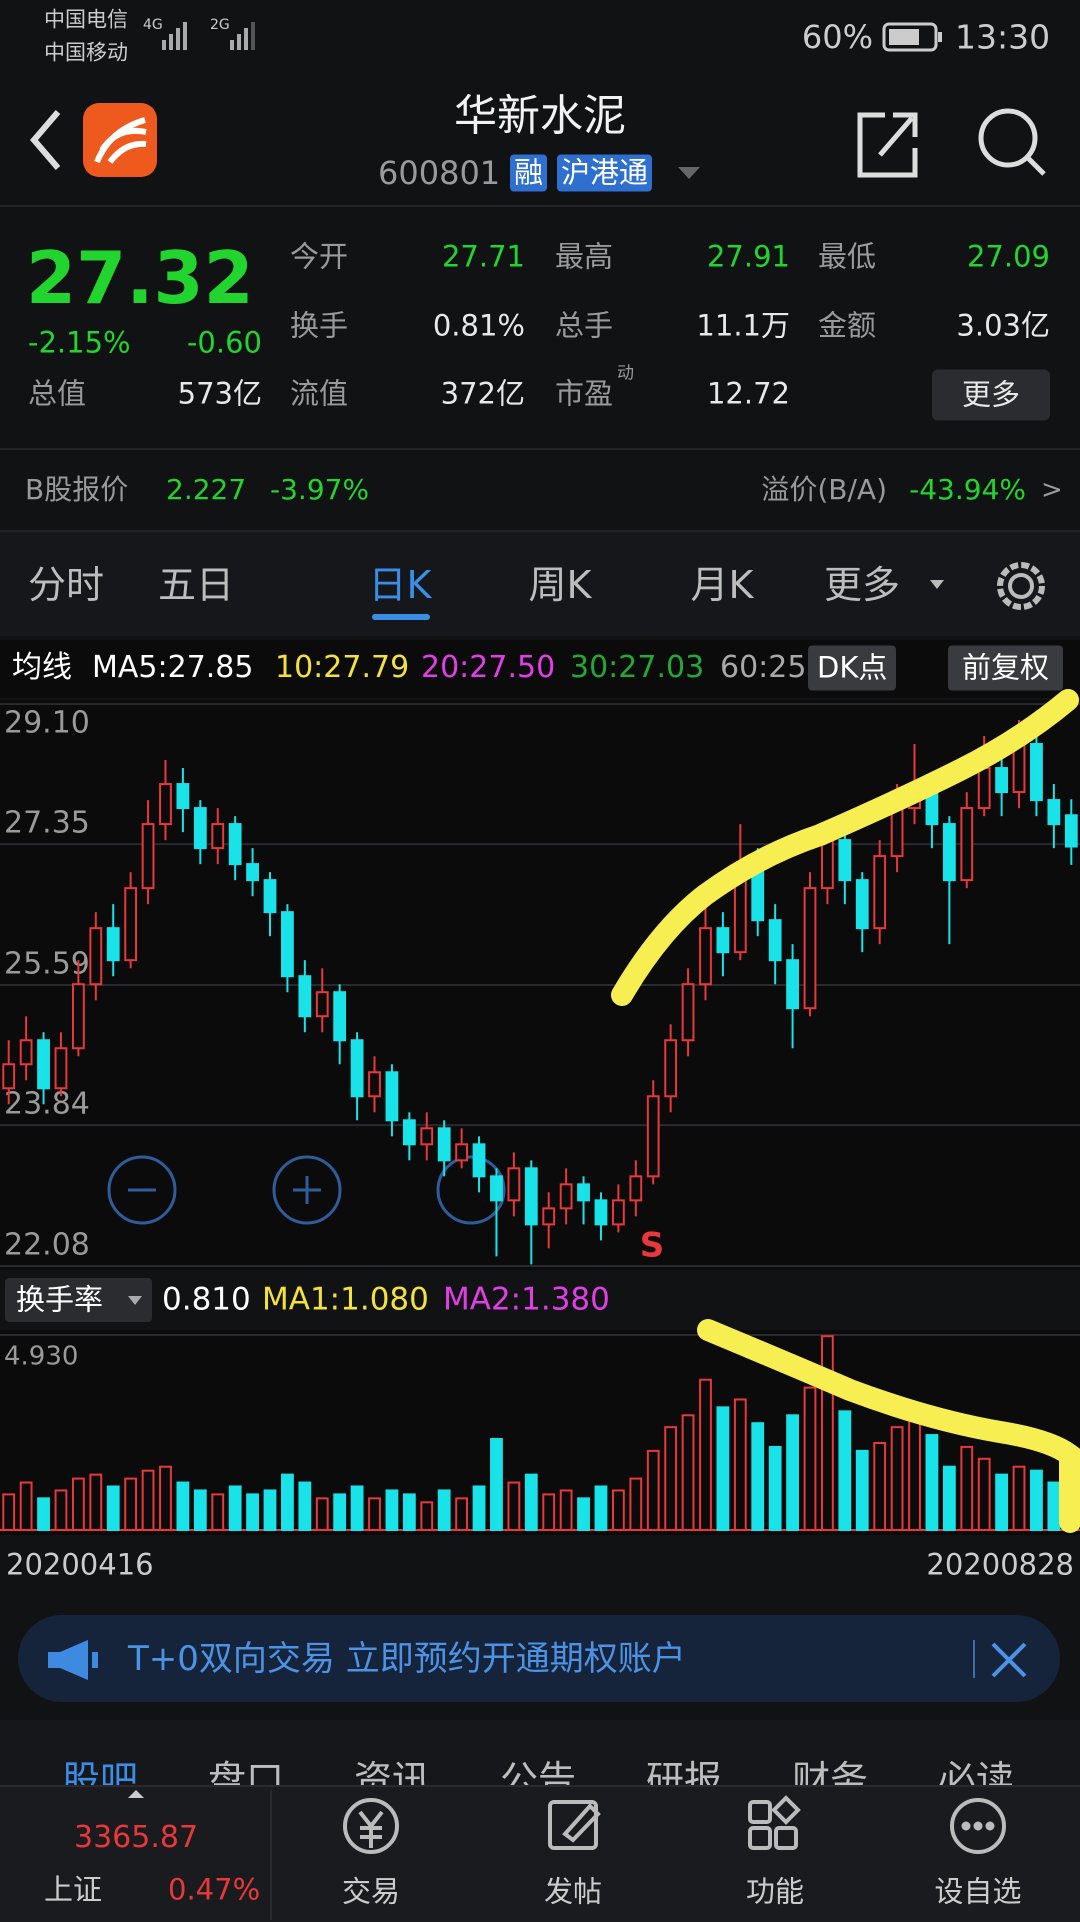 This screenshot has height=1922, width=1080. I want to click on index-price: 3365.87, so click(136, 1837).